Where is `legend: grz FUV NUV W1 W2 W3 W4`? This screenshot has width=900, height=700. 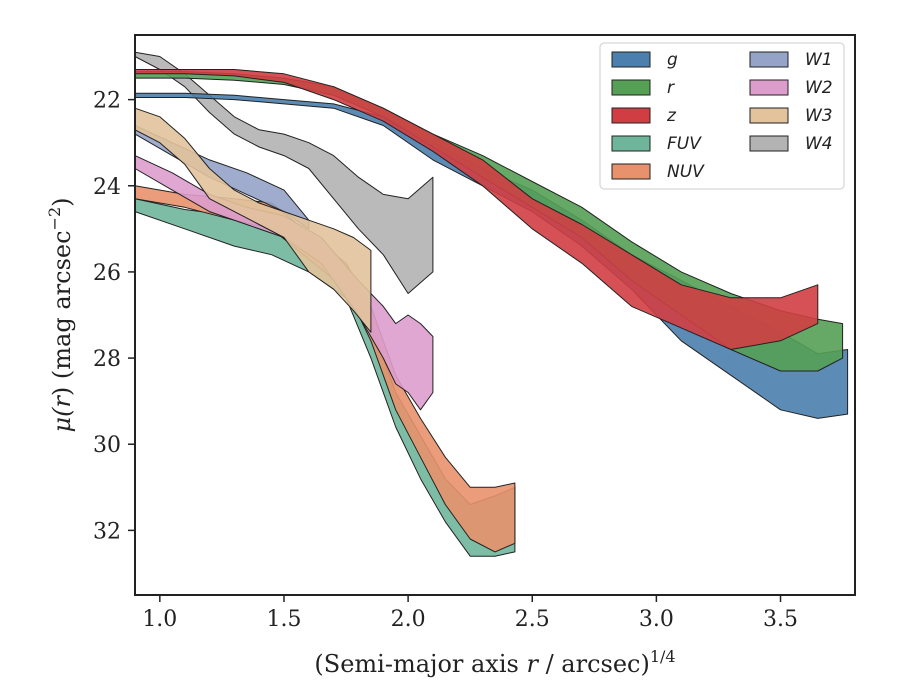 legend: grz FUV NUV W1 W2 W3 W4 is located at coordinates (722, 116).